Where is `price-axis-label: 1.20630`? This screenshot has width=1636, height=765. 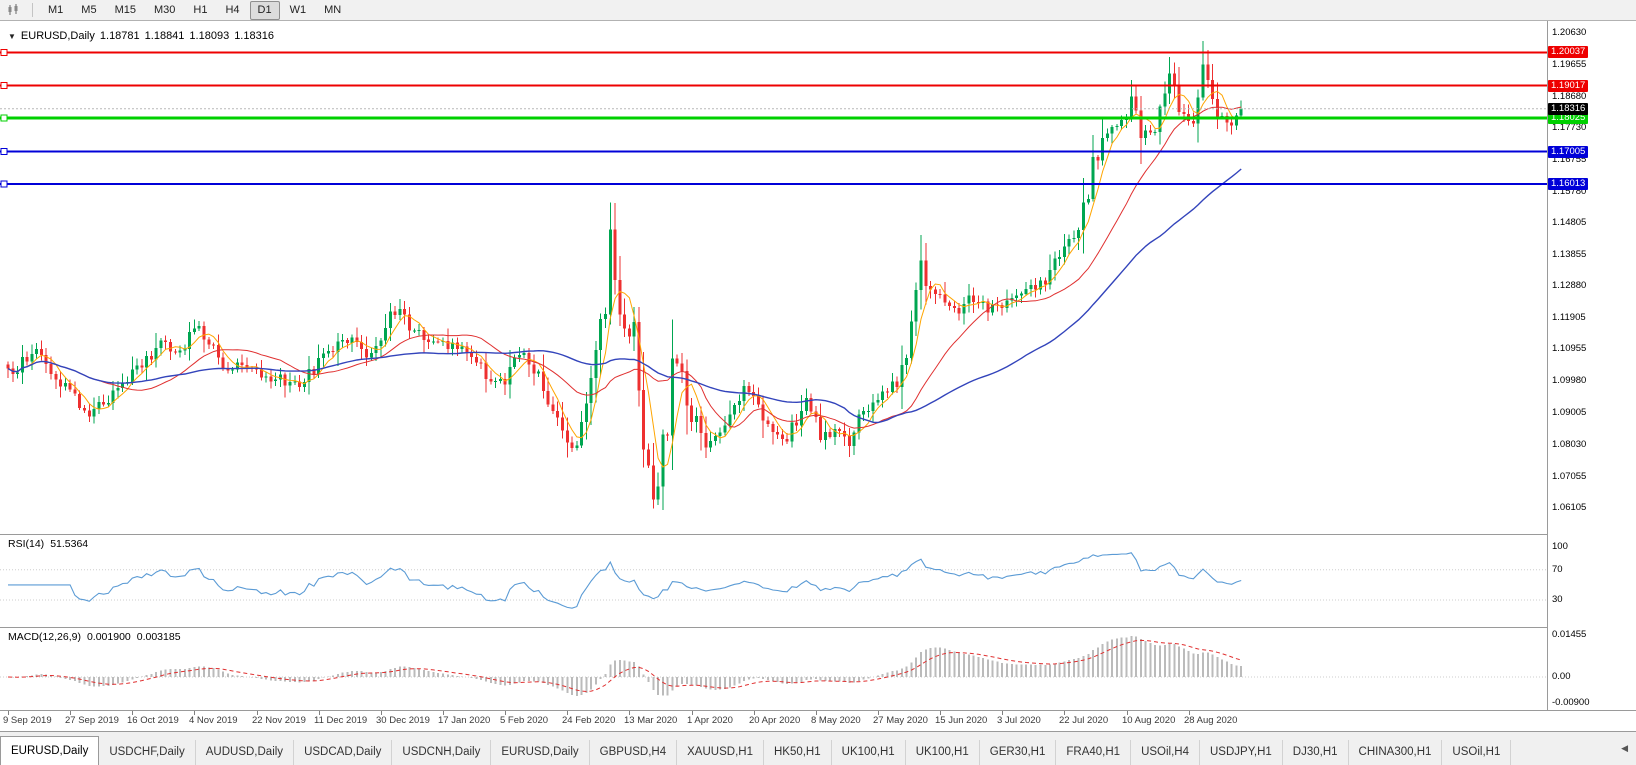
price-axis-label: 1.20630 is located at coordinates (1569, 32).